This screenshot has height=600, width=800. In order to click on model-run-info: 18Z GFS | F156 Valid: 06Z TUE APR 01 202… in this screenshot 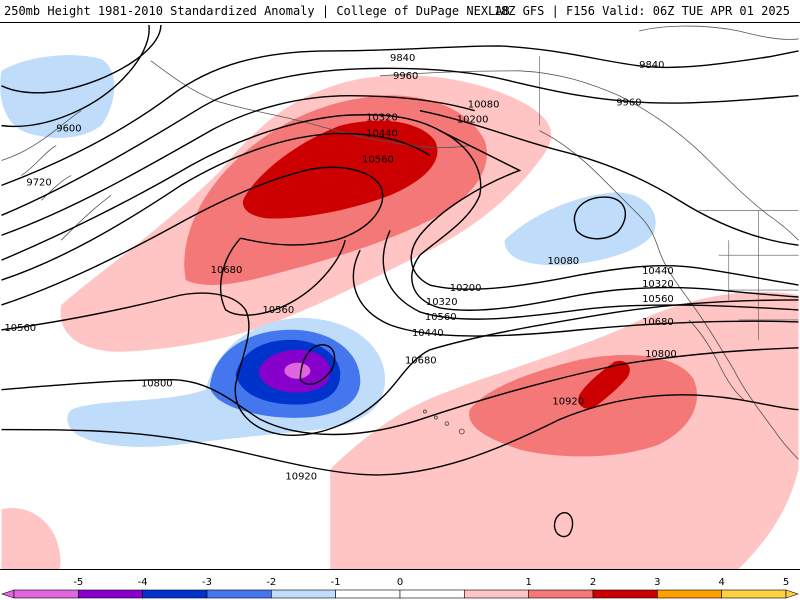, I will do `click(641, 11)`.